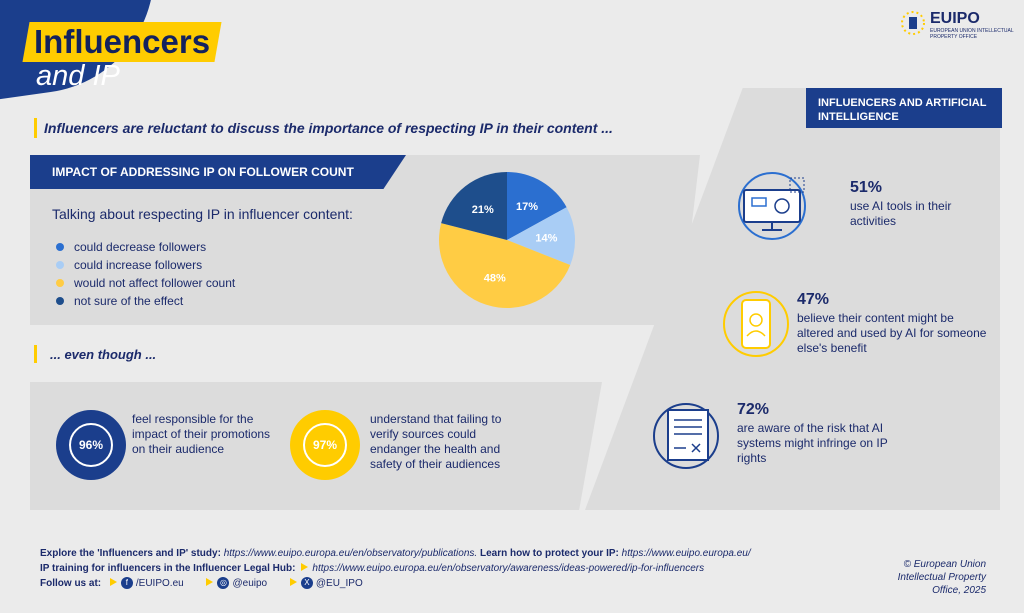 Image resolution: width=1024 pixels, height=613 pixels. What do you see at coordinates (772, 206) in the screenshot?
I see `computer-user-icon` at bounding box center [772, 206].